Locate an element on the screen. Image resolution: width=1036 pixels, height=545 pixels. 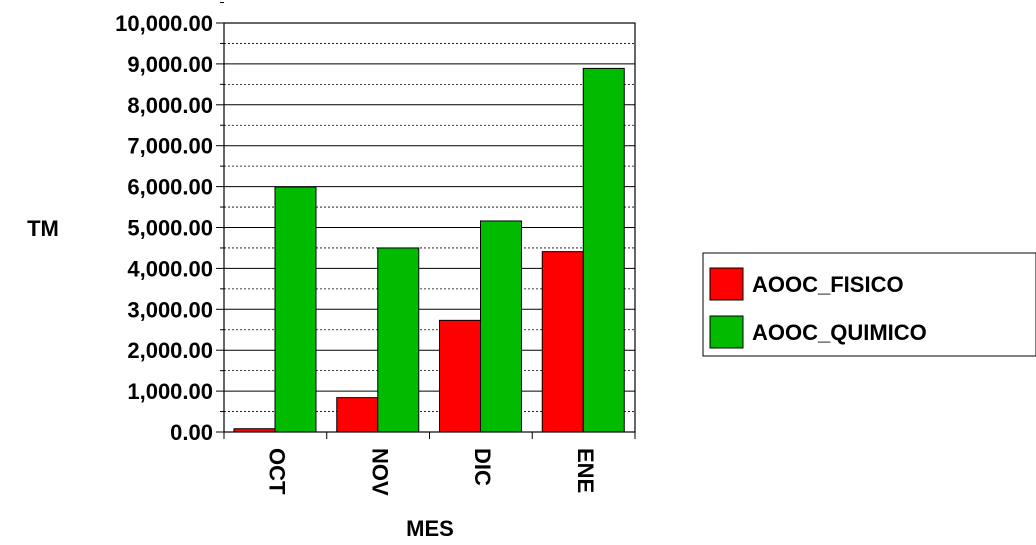
bar-aooc_quimico-nov is located at coordinates (398, 340).